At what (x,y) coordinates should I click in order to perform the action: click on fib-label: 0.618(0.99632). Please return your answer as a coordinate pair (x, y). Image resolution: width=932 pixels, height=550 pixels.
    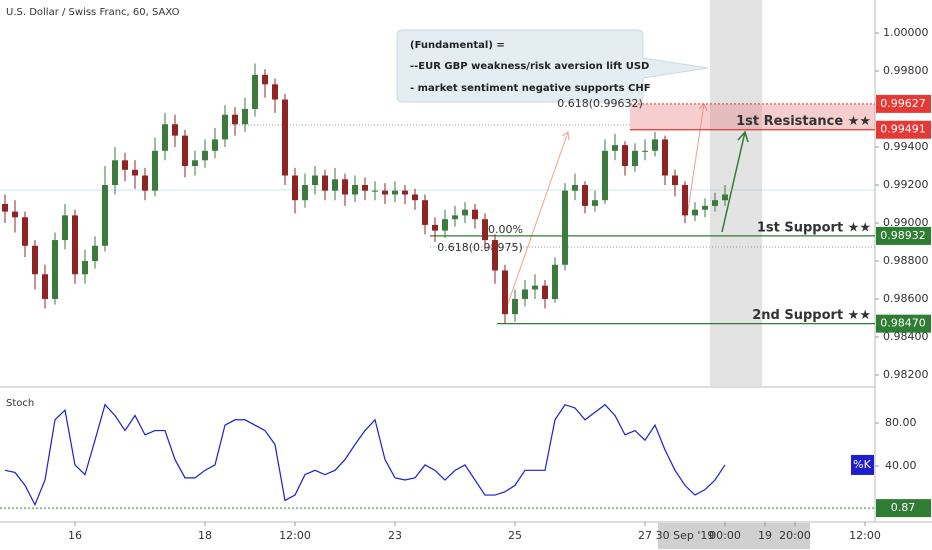
    Looking at the image, I should click on (600, 103).